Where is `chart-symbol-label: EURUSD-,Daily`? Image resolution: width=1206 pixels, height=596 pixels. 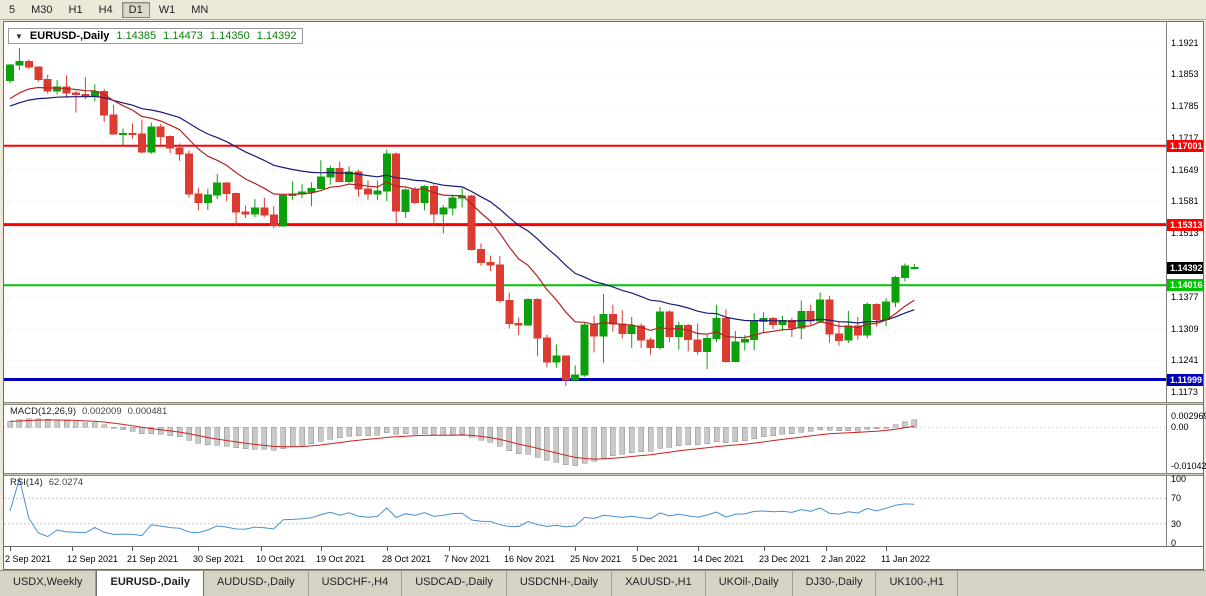 chart-symbol-label: EURUSD-,Daily is located at coordinates (69, 36).